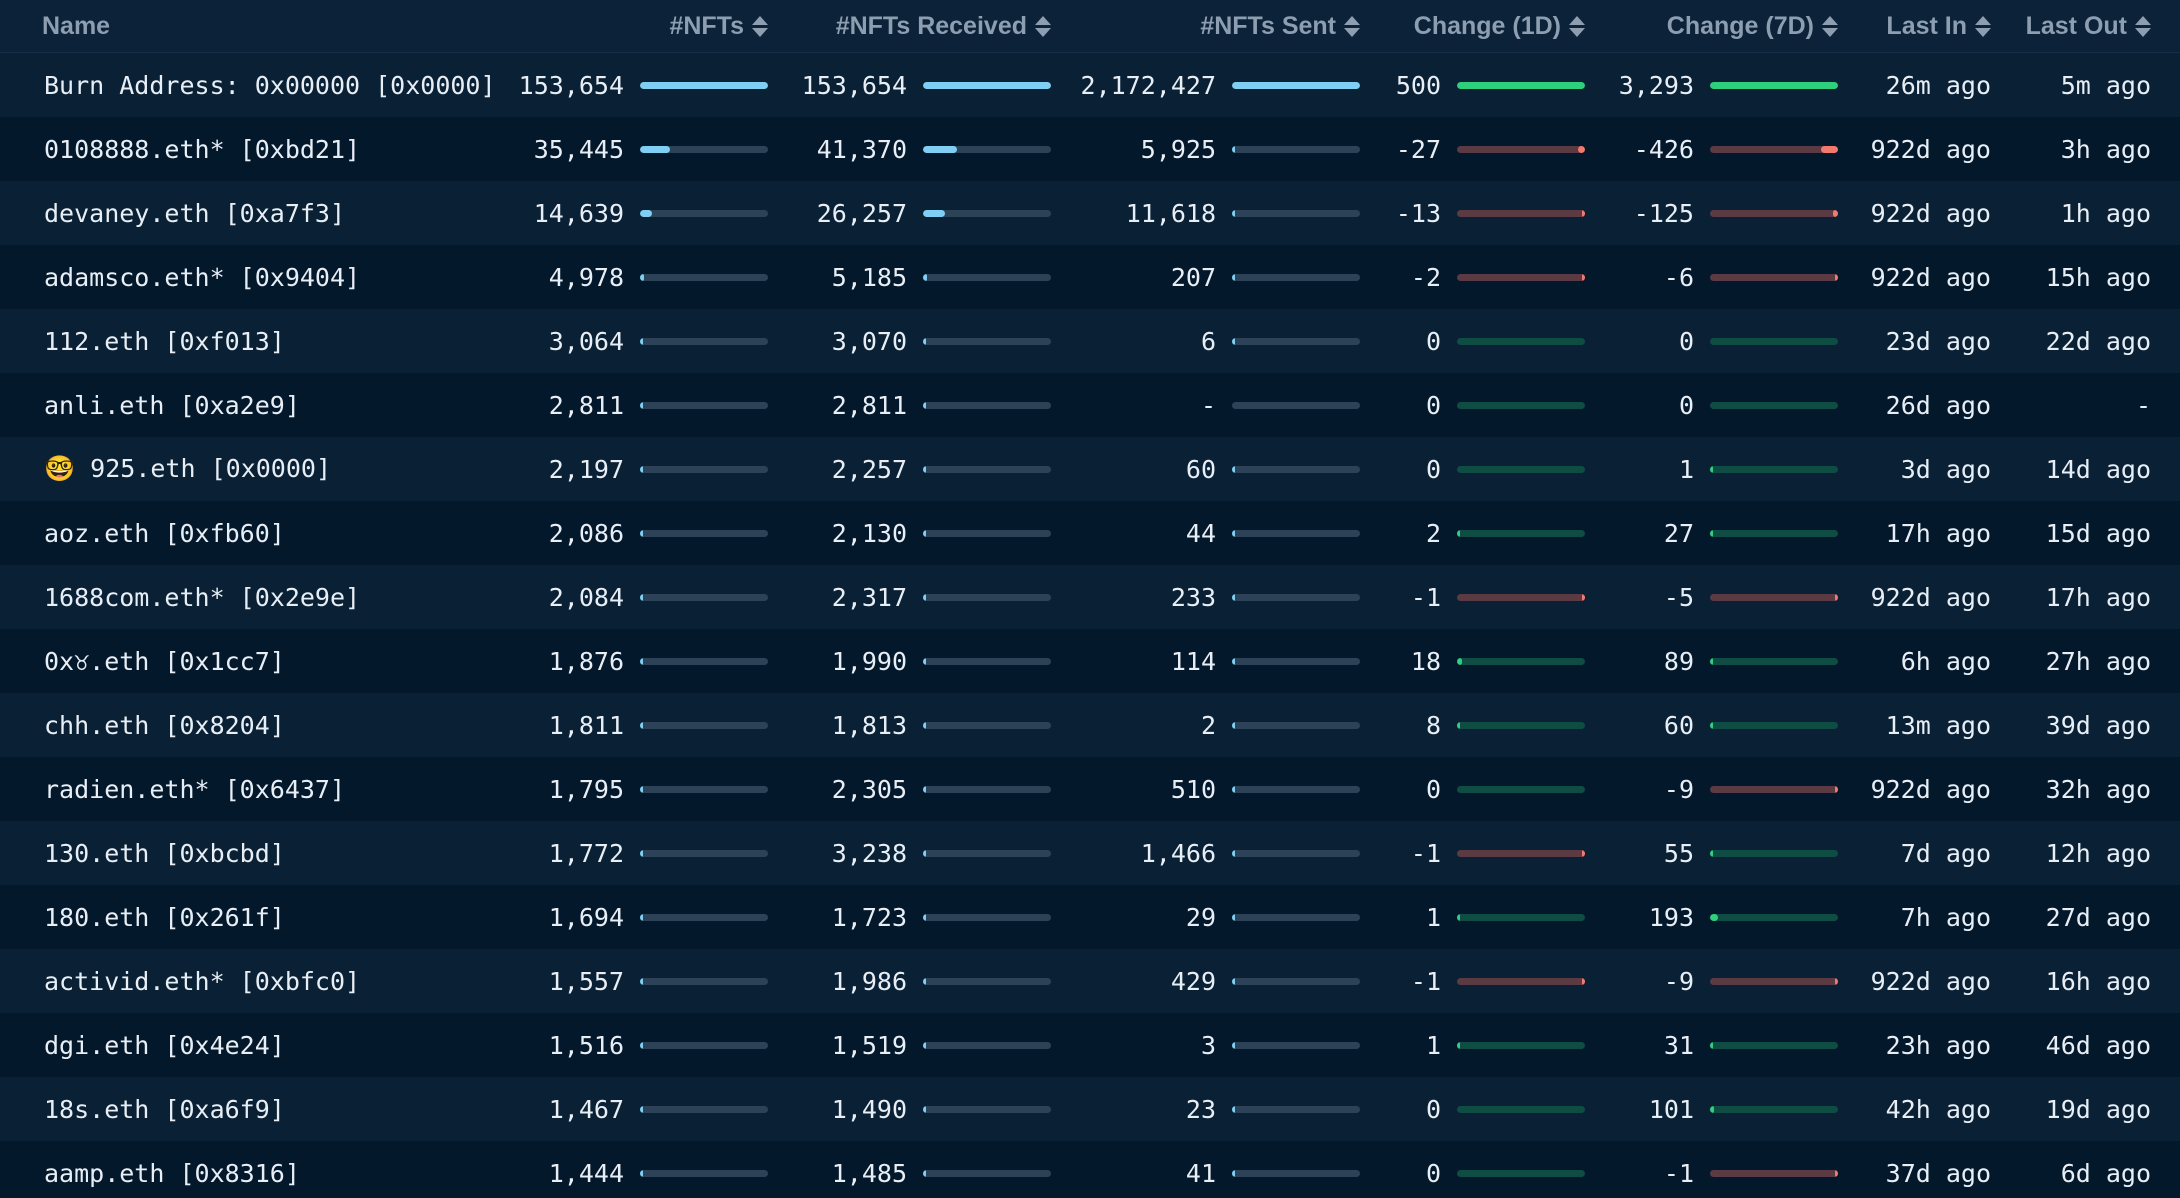  I want to click on column-header-received: #NFTs Received, so click(909, 26).